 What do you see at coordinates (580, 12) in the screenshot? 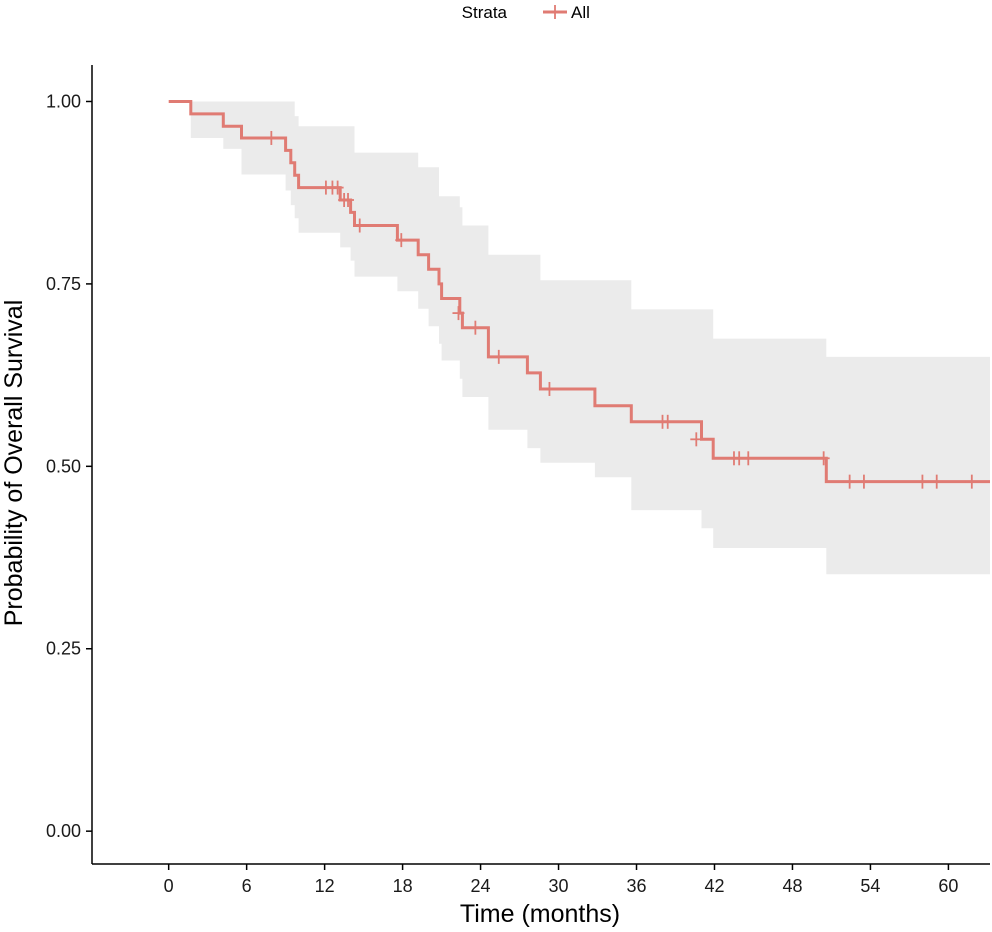
I see `legend-entry-all: All` at bounding box center [580, 12].